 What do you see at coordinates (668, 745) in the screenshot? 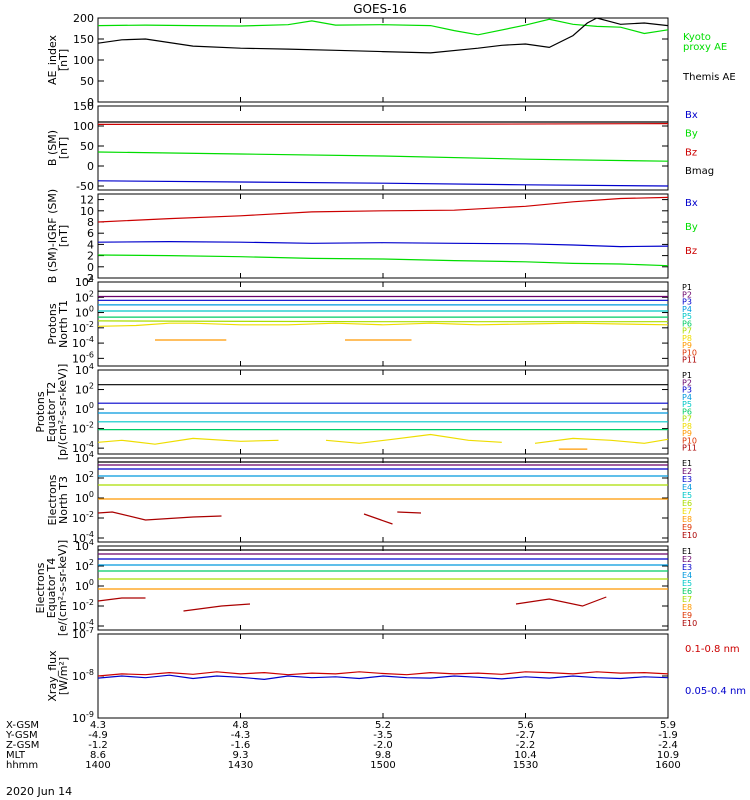
I see `time-axis-value: -2.4` at bounding box center [668, 745].